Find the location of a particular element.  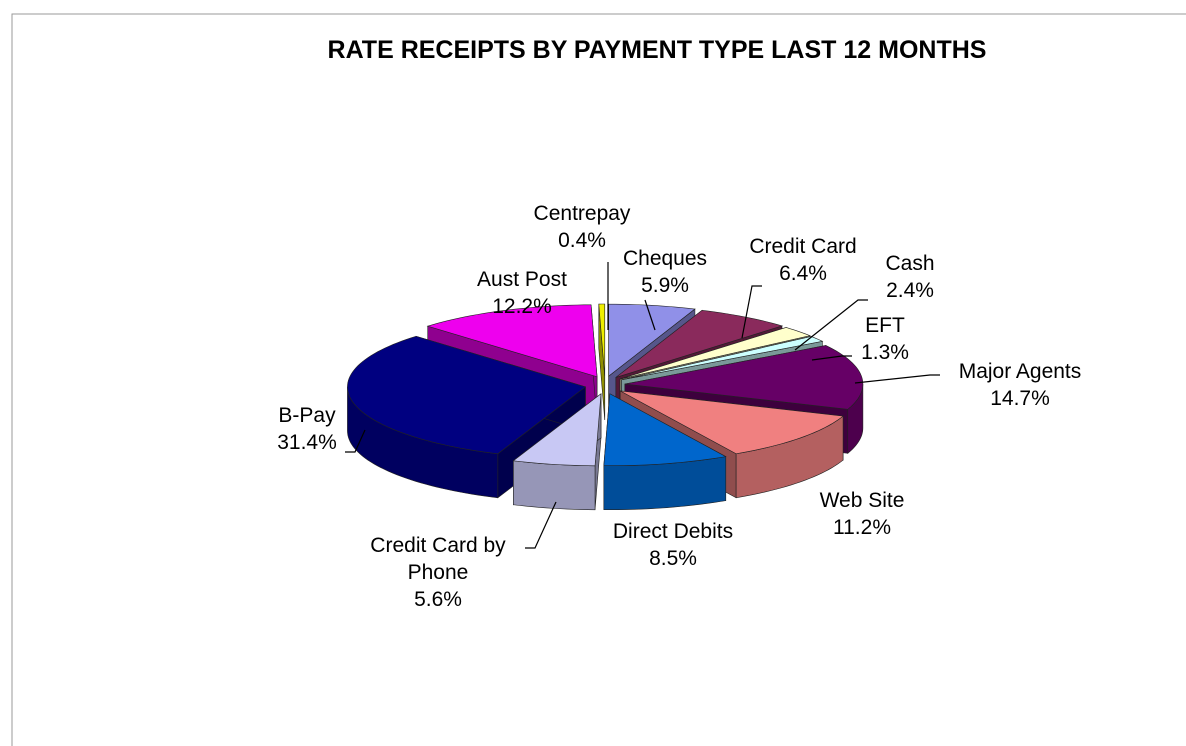

slice-label: B-Pay 31.4% is located at coordinates (307, 429).